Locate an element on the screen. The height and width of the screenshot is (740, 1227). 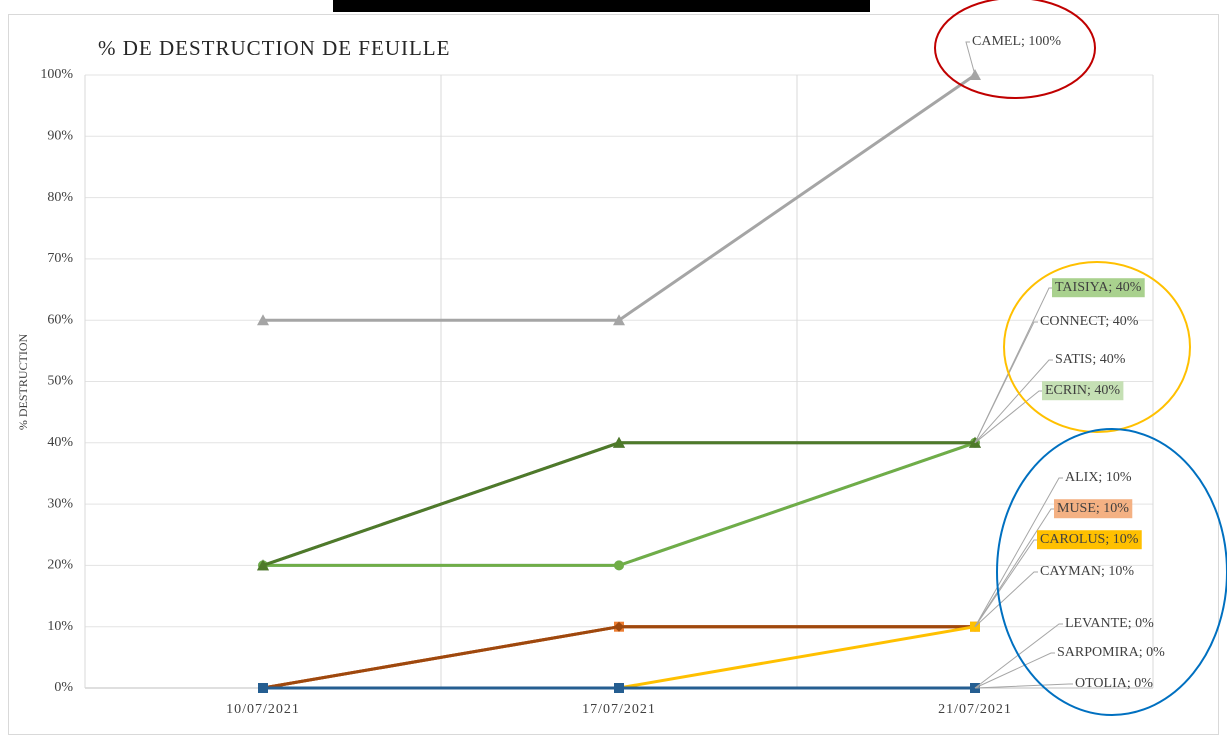
y-tick-label: 90% is located at coordinates (60, 136).